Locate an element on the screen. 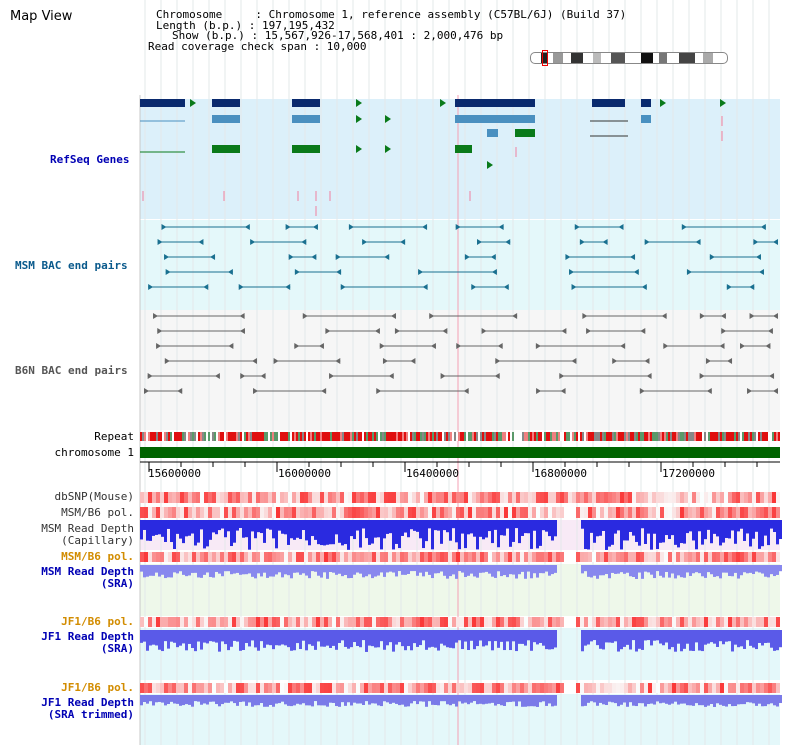 The height and width of the screenshot is (745, 800). track-label-msm-bac: MSM BAC end pairs is located at coordinates (71, 265).